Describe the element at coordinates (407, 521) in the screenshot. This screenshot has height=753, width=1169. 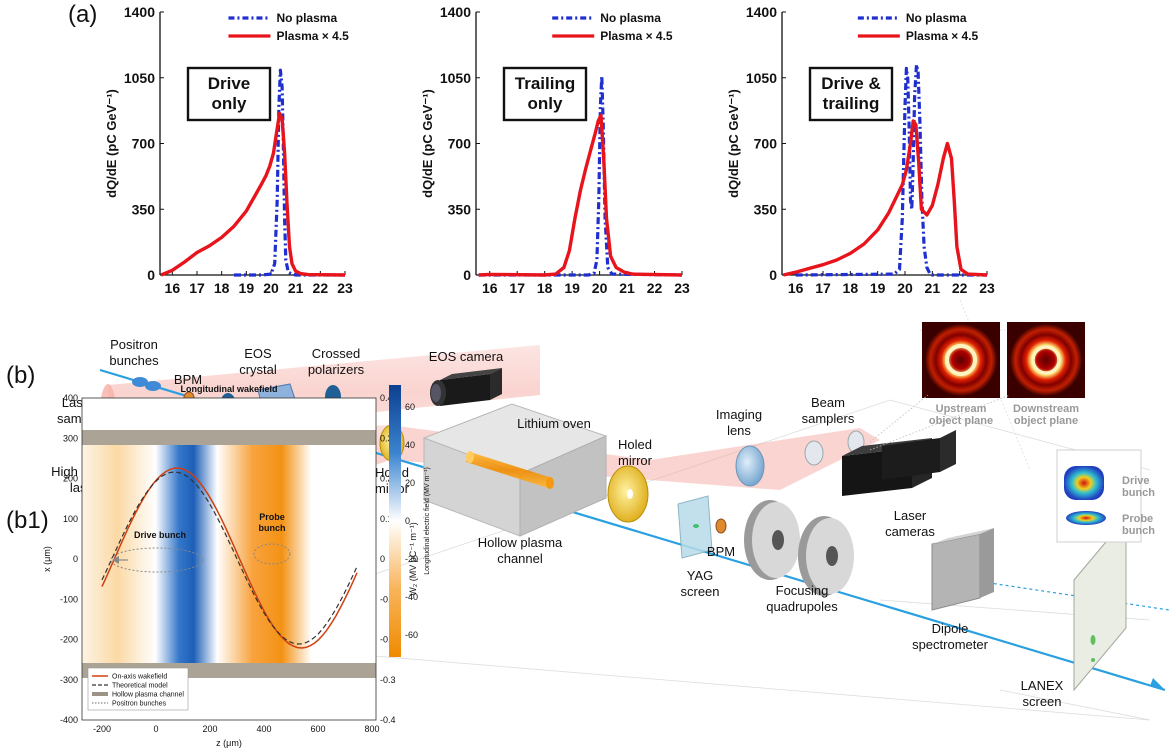
I see `colorbar-tick: 0` at that location.